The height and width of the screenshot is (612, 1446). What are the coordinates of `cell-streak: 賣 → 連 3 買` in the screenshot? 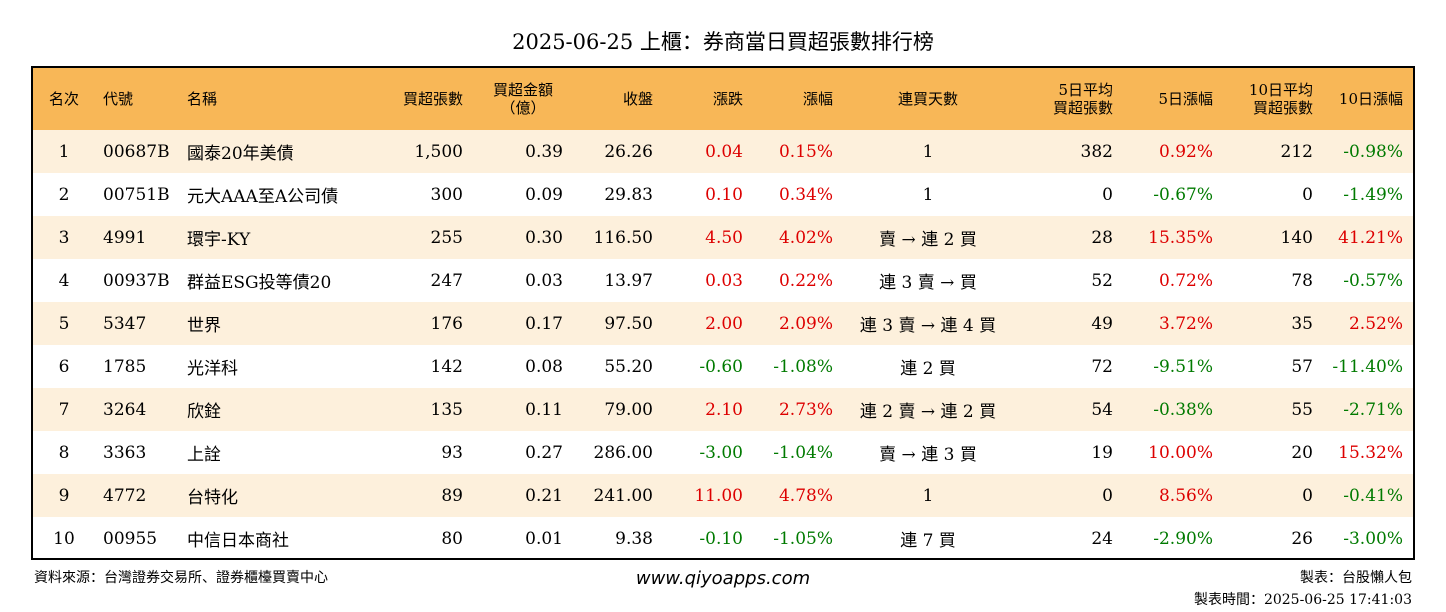 It's located at (928, 455).